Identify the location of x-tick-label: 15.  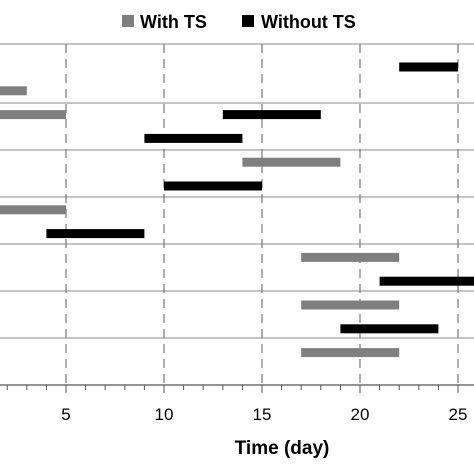
(262, 414).